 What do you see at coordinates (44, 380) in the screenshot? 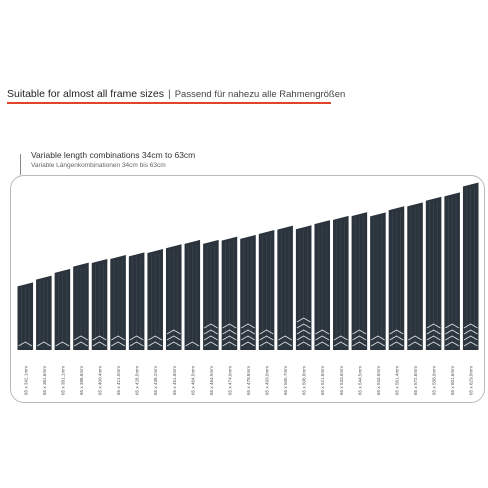
I see `bar-length-label: 65 x 361.6mm` at bounding box center [44, 380].